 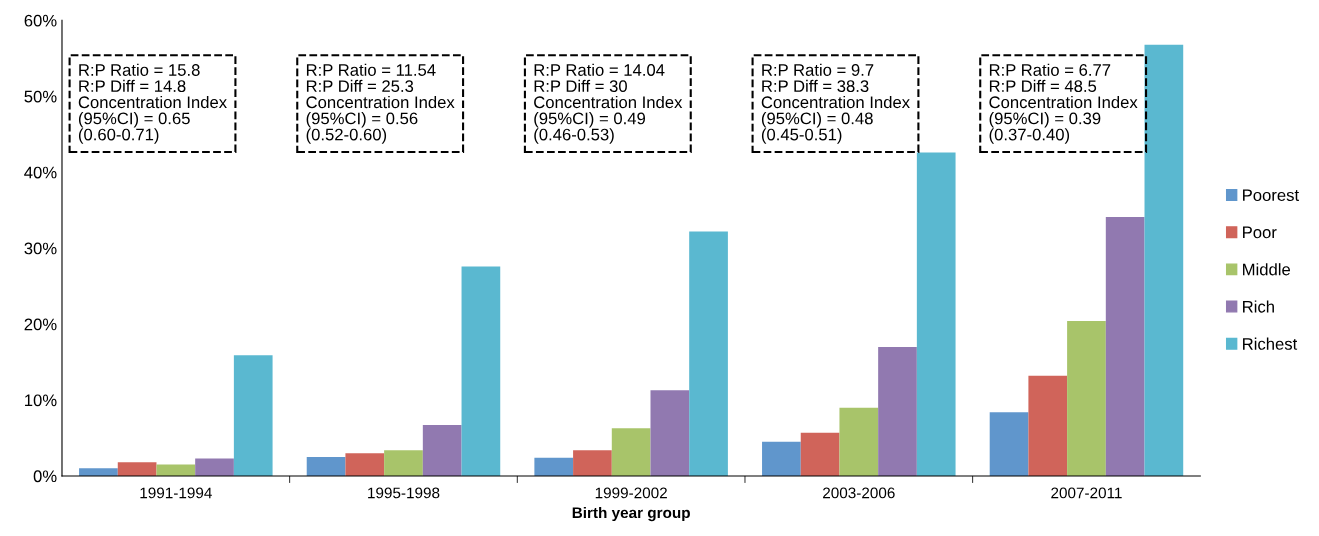 I want to click on x-tick-label: 1991-1994, so click(x=176, y=493).